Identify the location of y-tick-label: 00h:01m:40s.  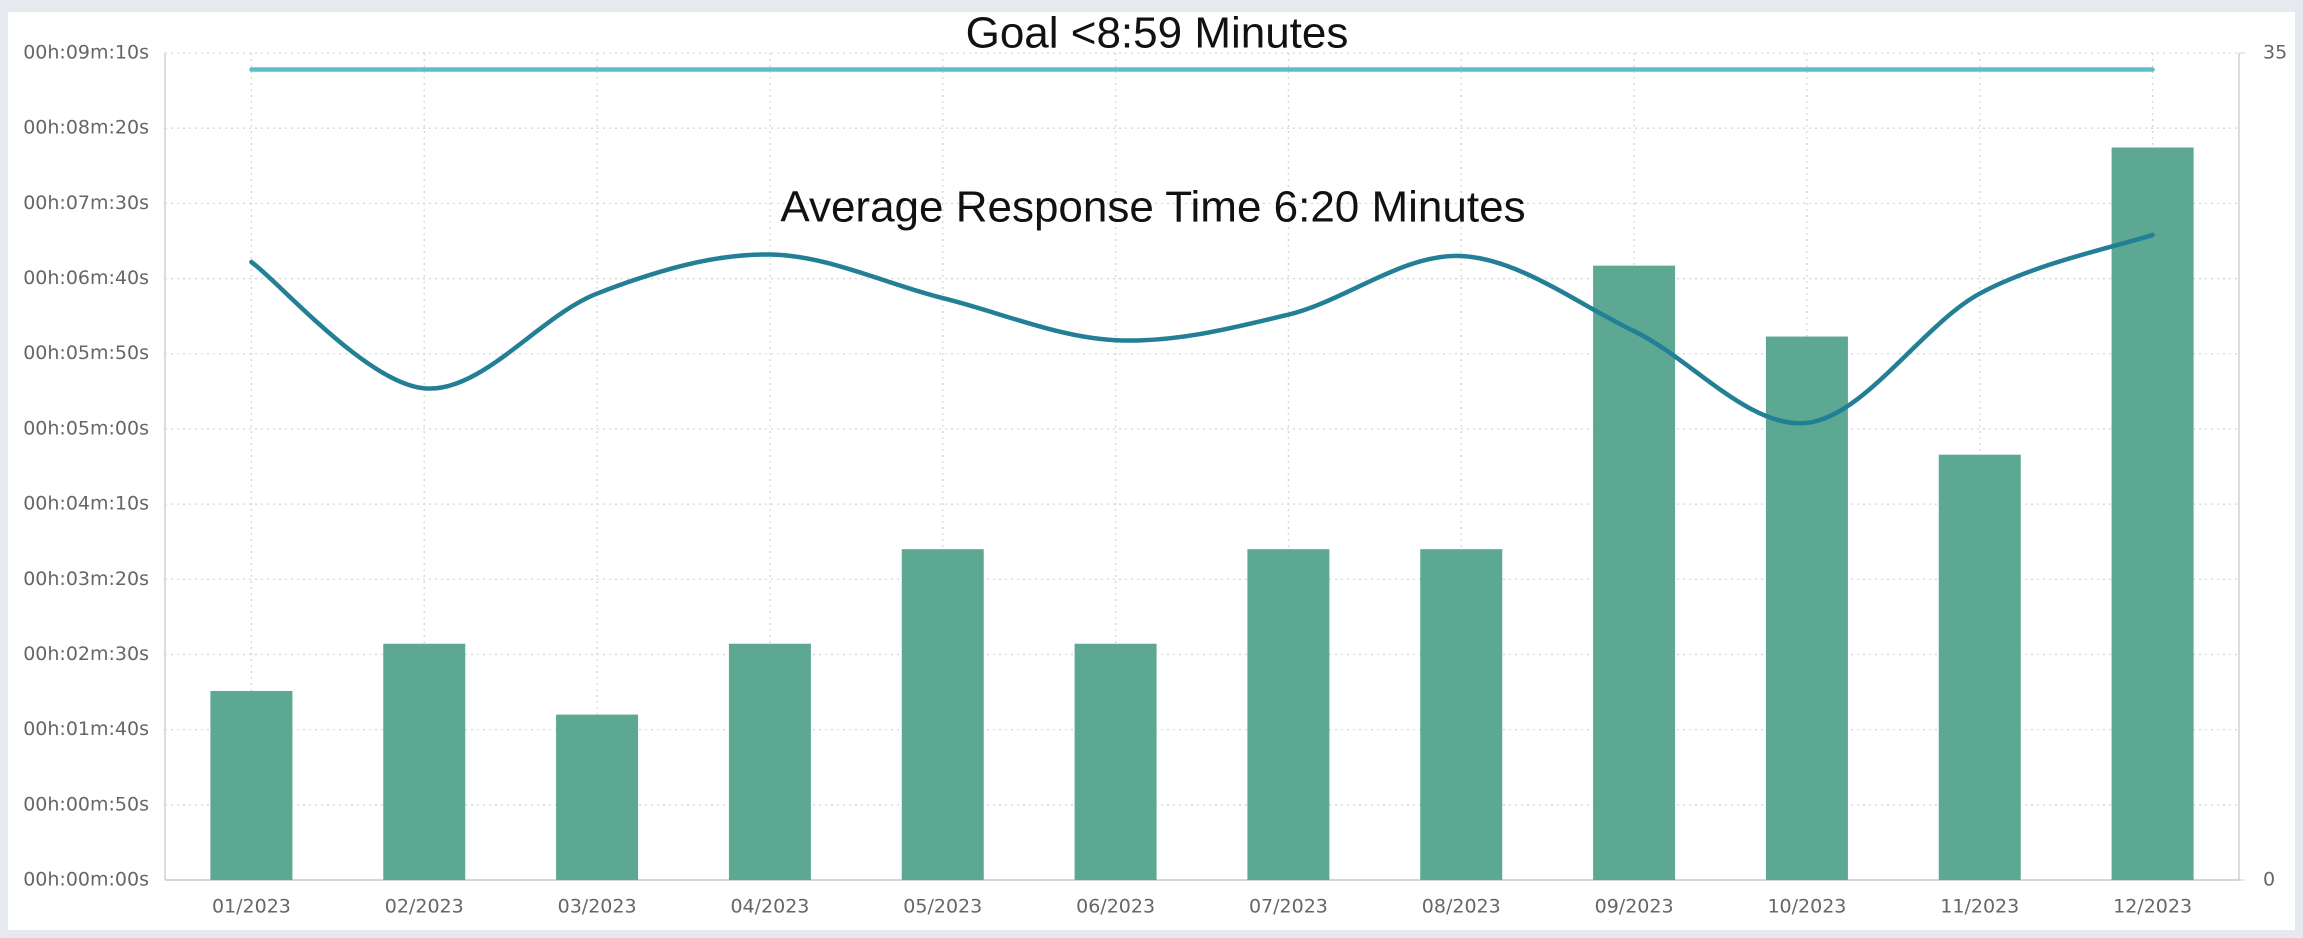
(86, 729).